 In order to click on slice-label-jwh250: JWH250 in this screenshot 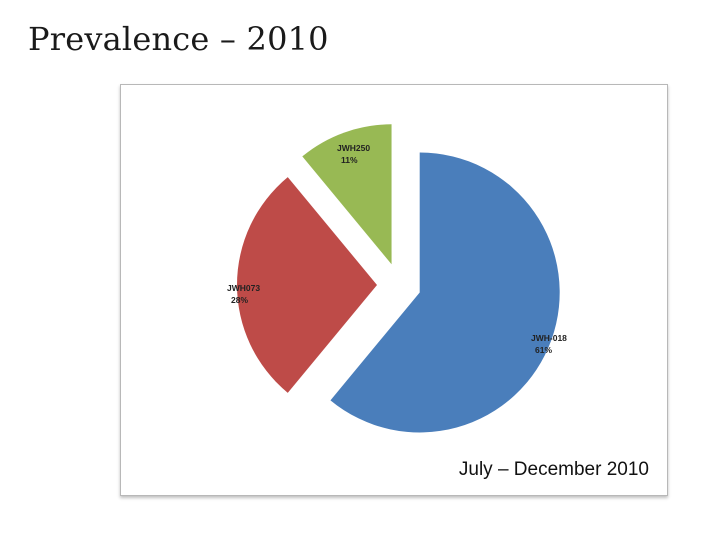, I will do `click(353, 148)`.